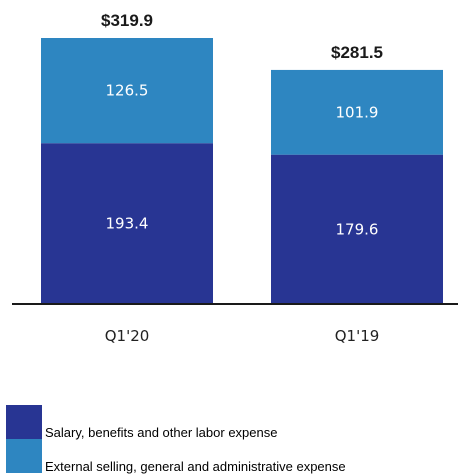 The width and height of the screenshot is (460, 474). What do you see at coordinates (127, 336) in the screenshot?
I see `category-label-0: Q1'20` at bounding box center [127, 336].